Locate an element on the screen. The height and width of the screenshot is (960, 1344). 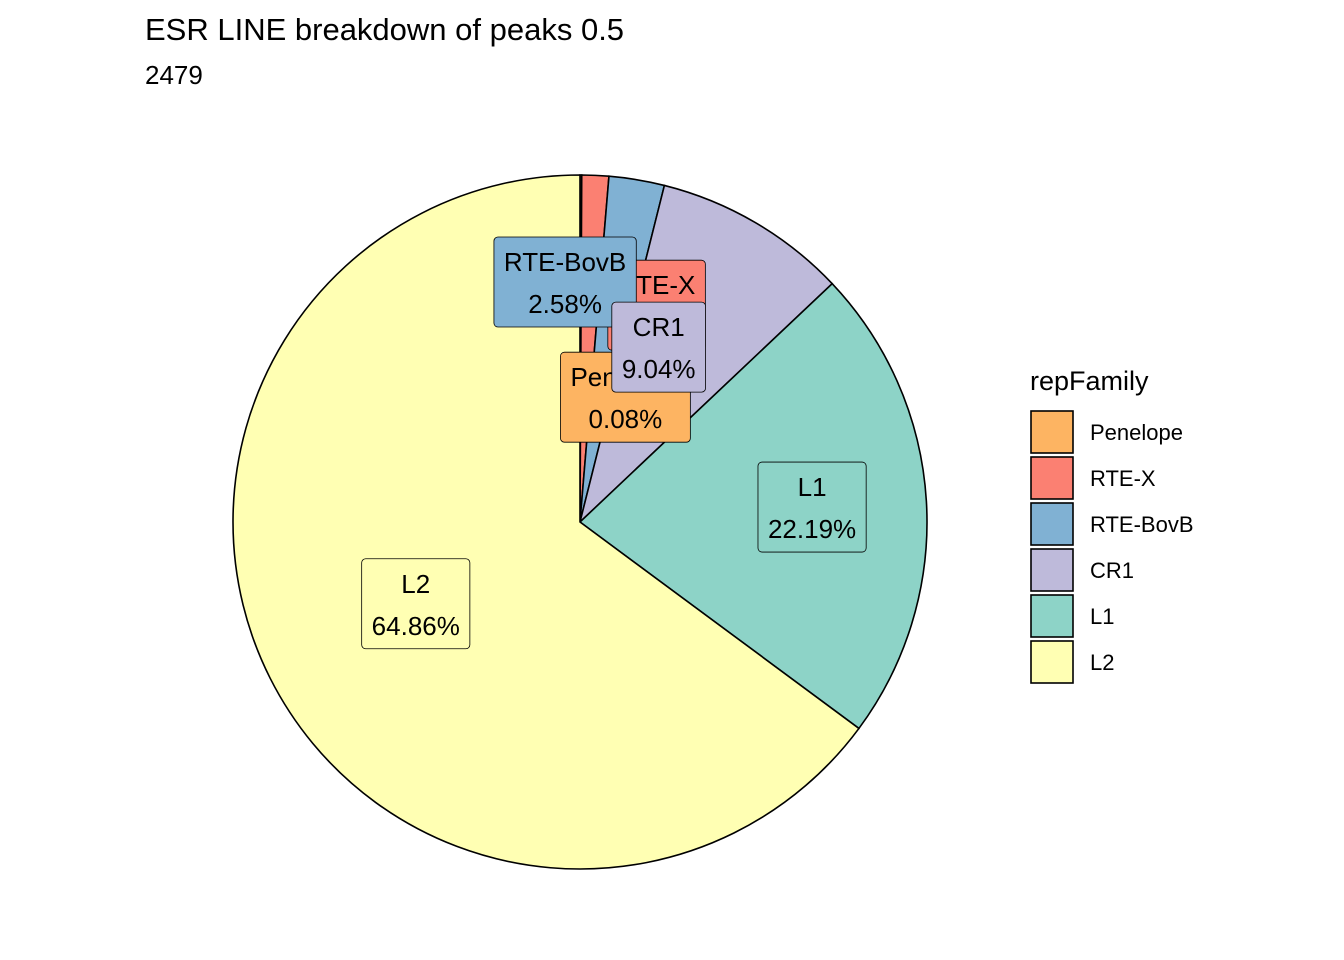
slice-label-percent: 9.04% is located at coordinates (659, 369).